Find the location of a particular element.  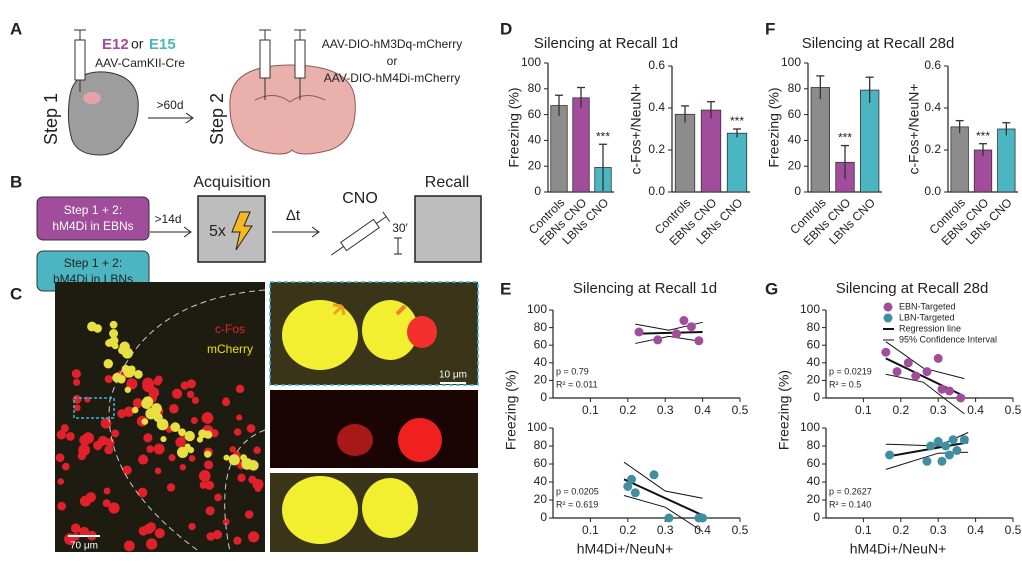

label: >60d is located at coordinates (169, 105).